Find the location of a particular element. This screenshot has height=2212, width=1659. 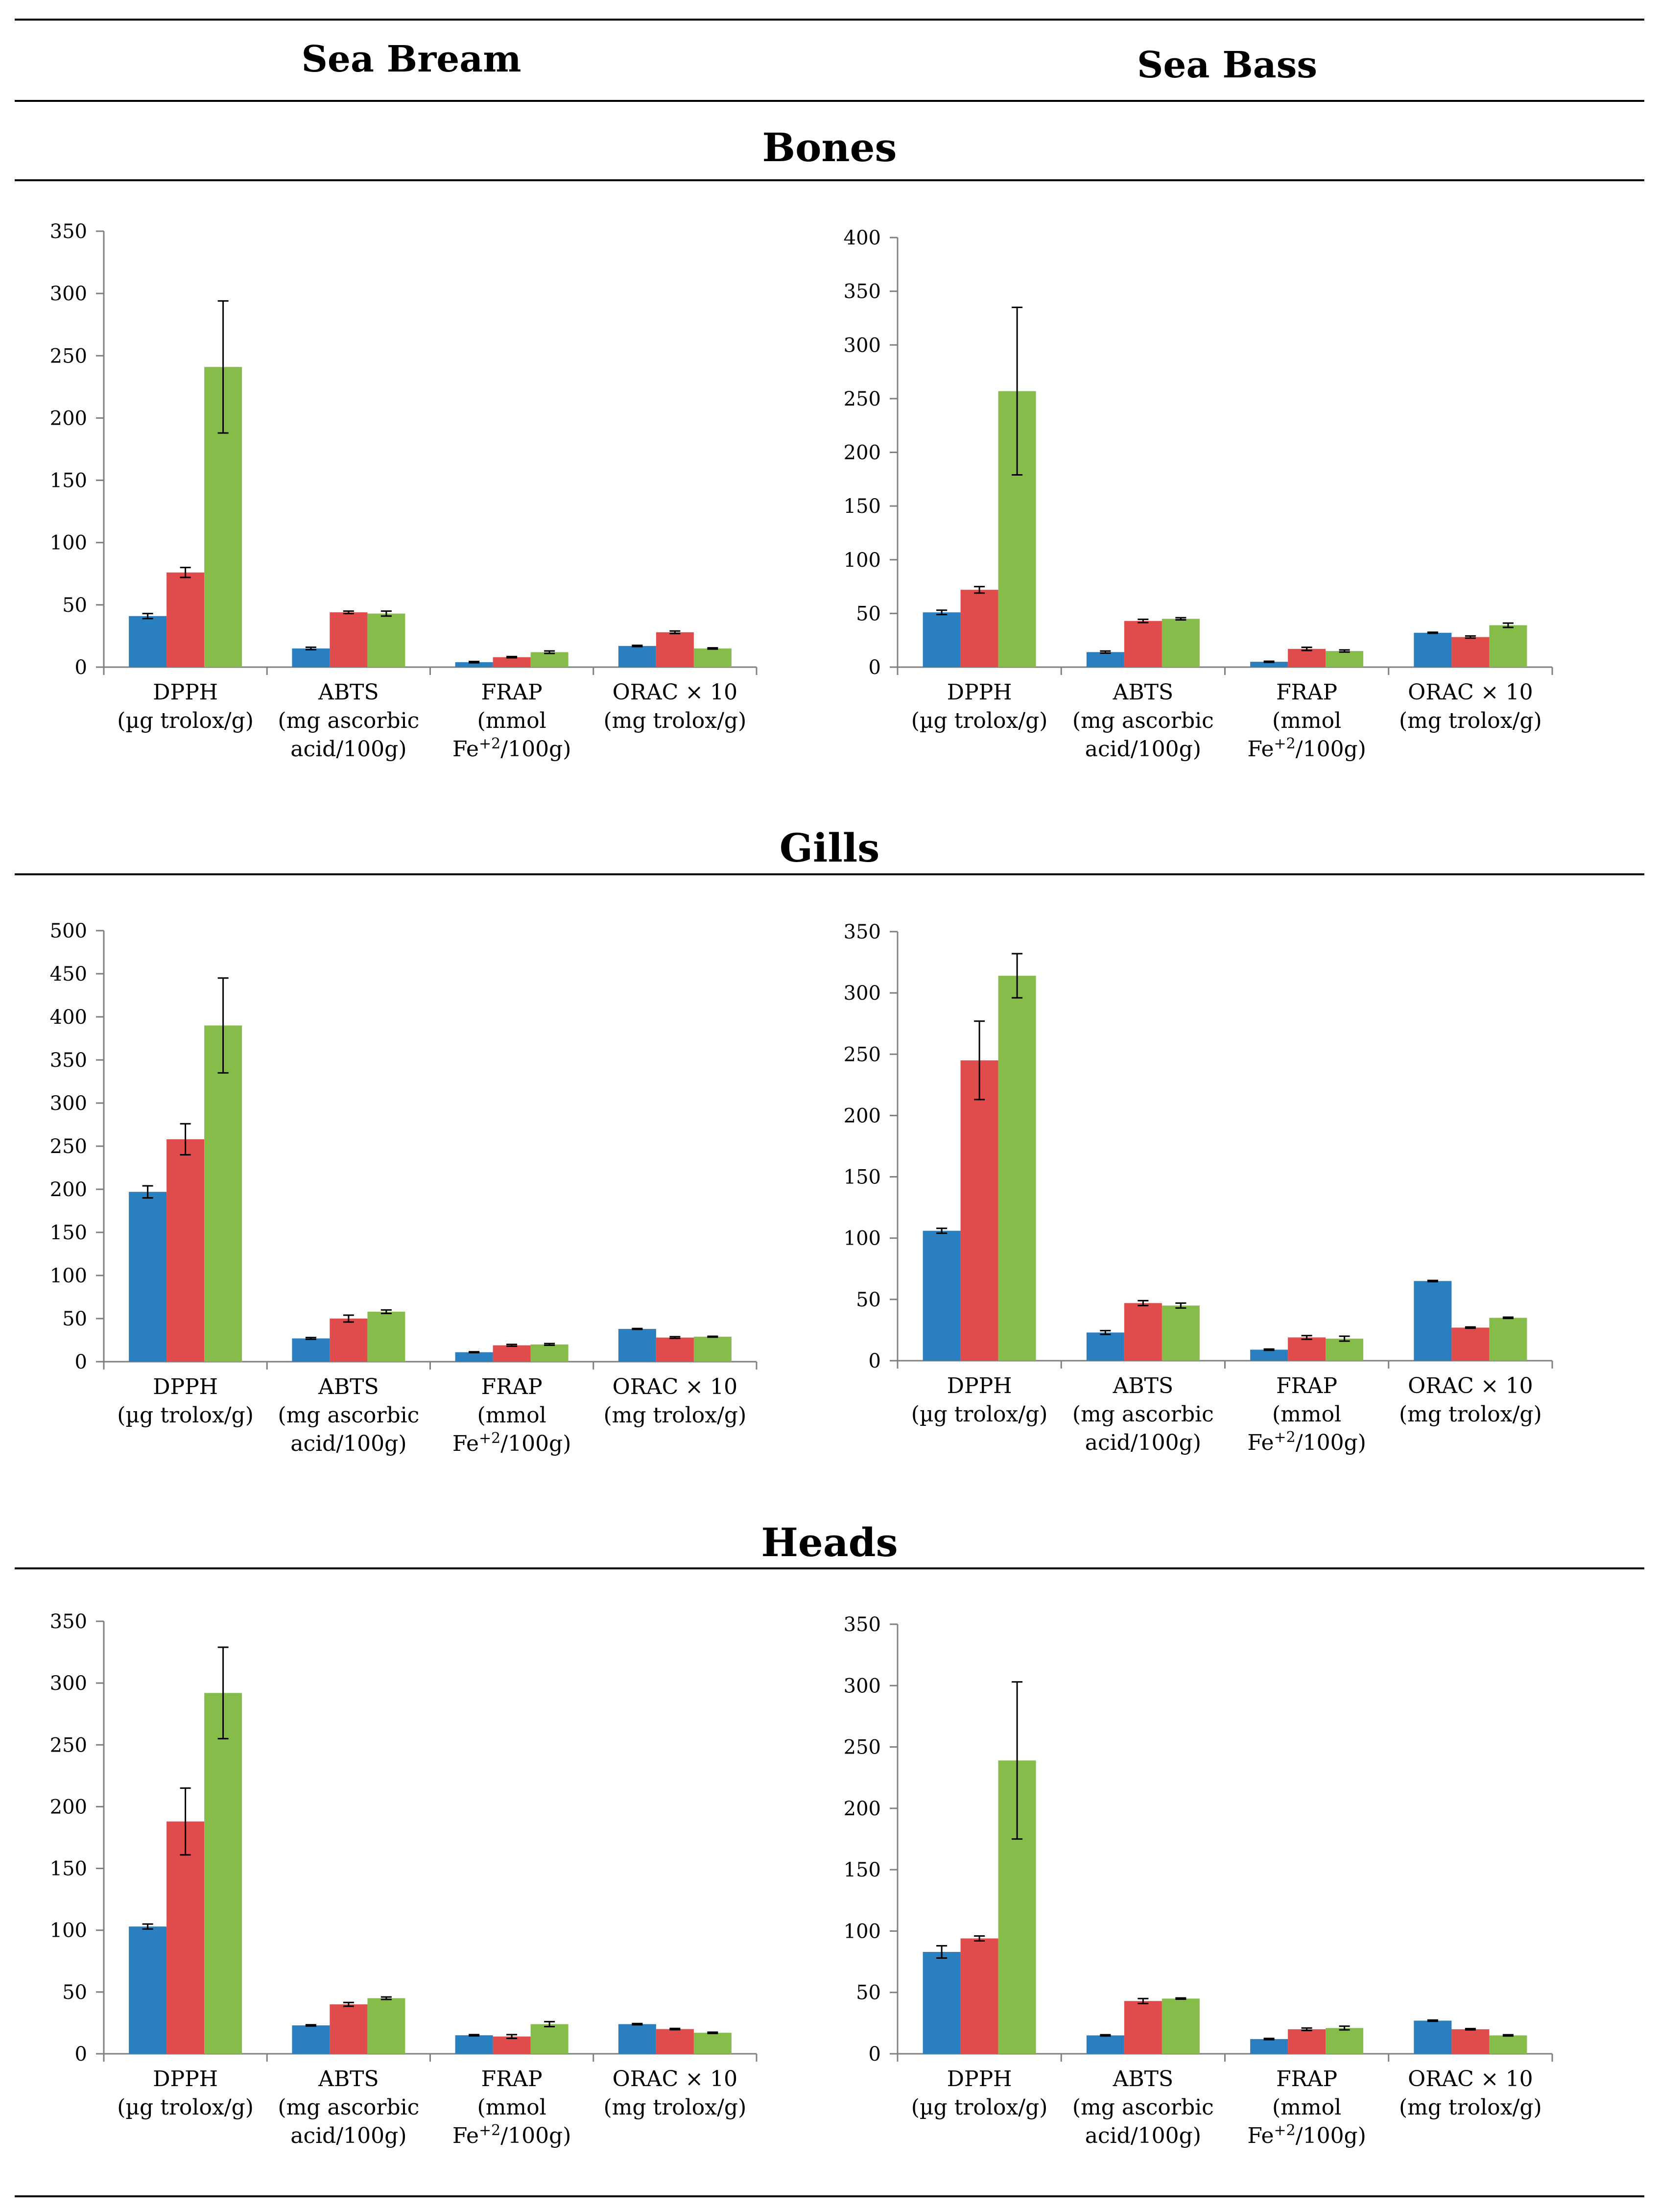

heads-sea-bass-y-tick-label: 200 is located at coordinates (862, 1809).